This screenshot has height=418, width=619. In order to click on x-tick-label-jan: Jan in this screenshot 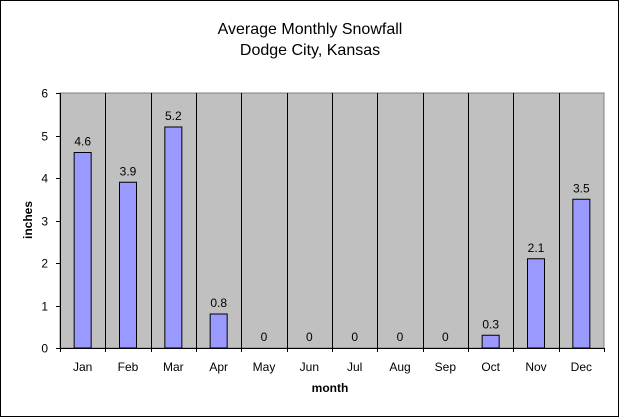, I will do `click(82, 367)`.